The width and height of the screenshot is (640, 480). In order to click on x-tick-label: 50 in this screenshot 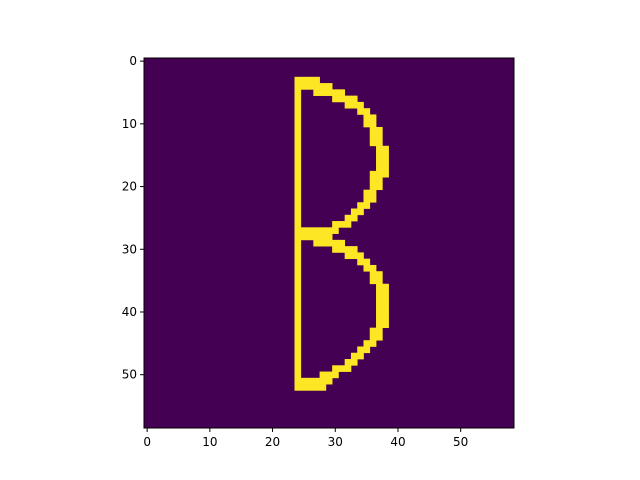, I will do `click(460, 442)`.